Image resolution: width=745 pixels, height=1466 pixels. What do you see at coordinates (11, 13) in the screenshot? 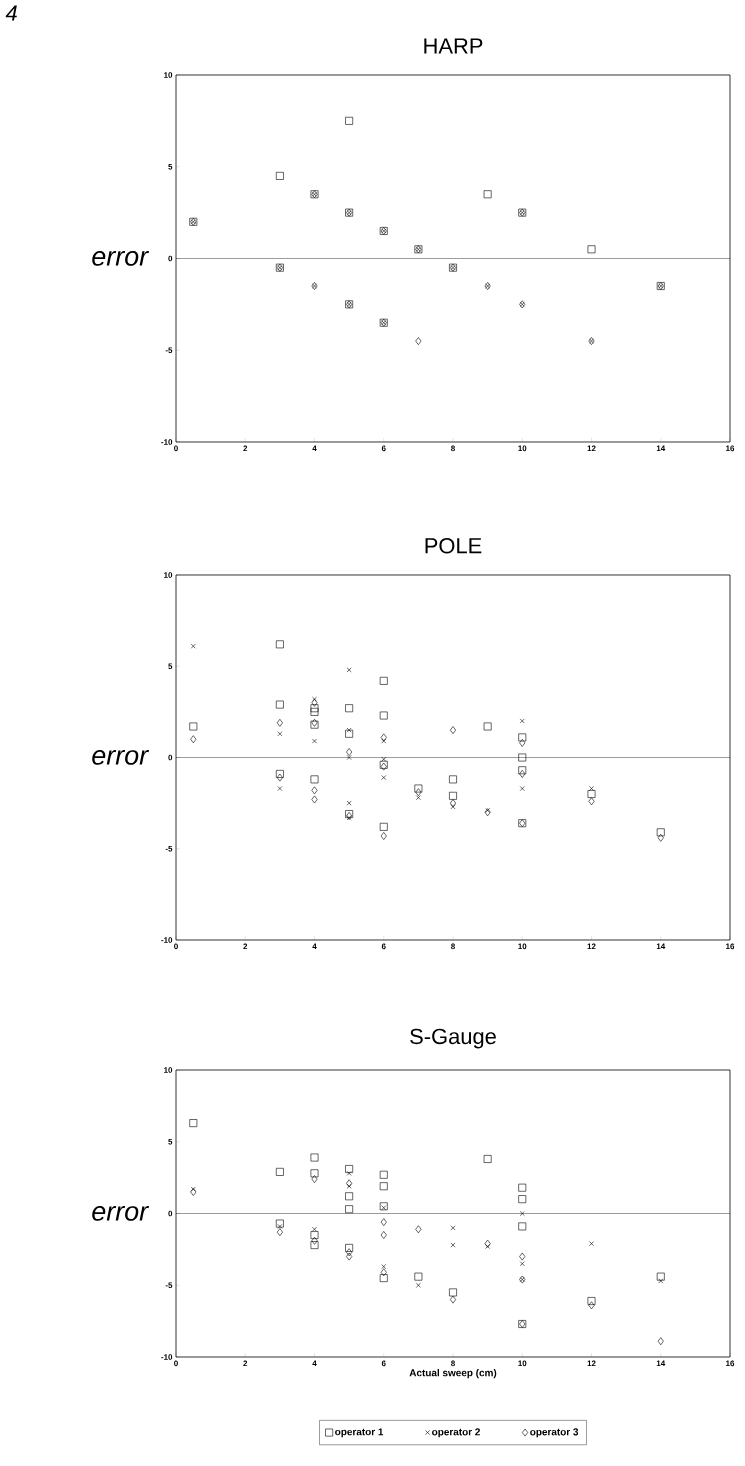
I see `text: 4` at bounding box center [11, 13].